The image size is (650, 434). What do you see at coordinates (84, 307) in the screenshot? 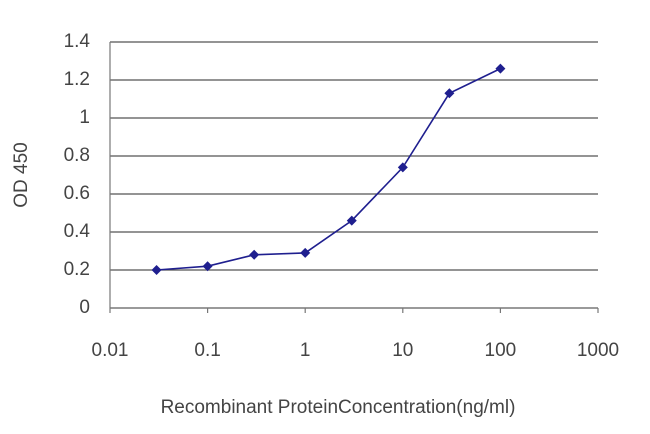
I see `y-tick-label: 0` at bounding box center [84, 307].